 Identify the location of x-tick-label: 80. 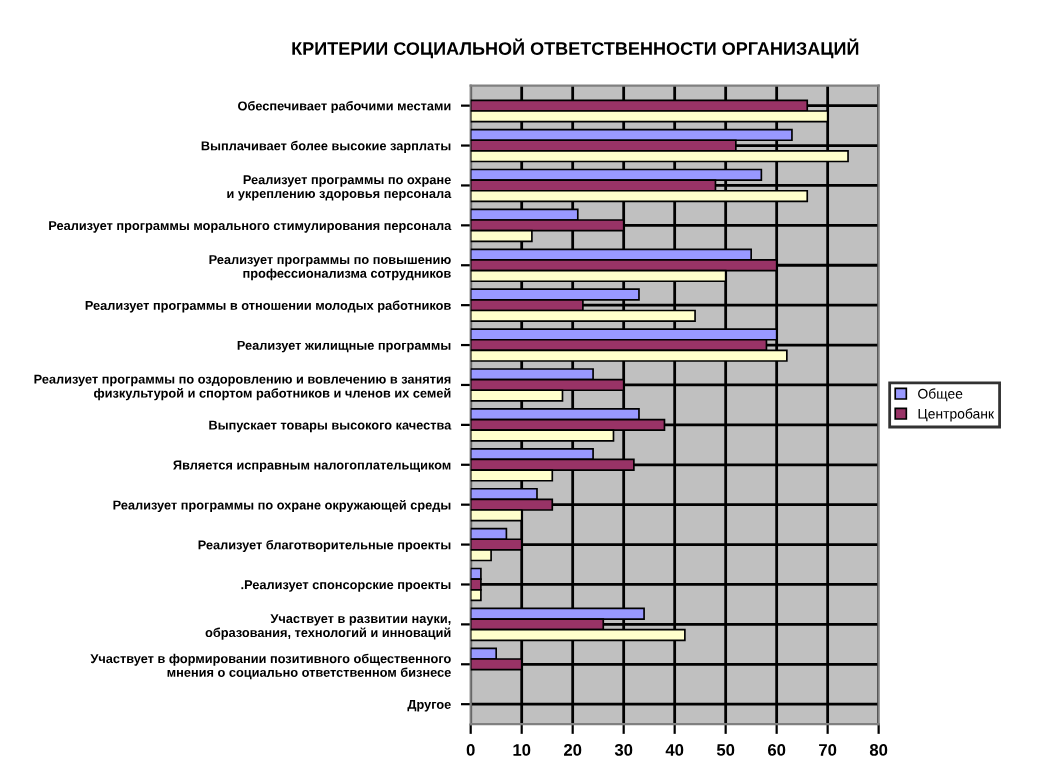
(878, 750).